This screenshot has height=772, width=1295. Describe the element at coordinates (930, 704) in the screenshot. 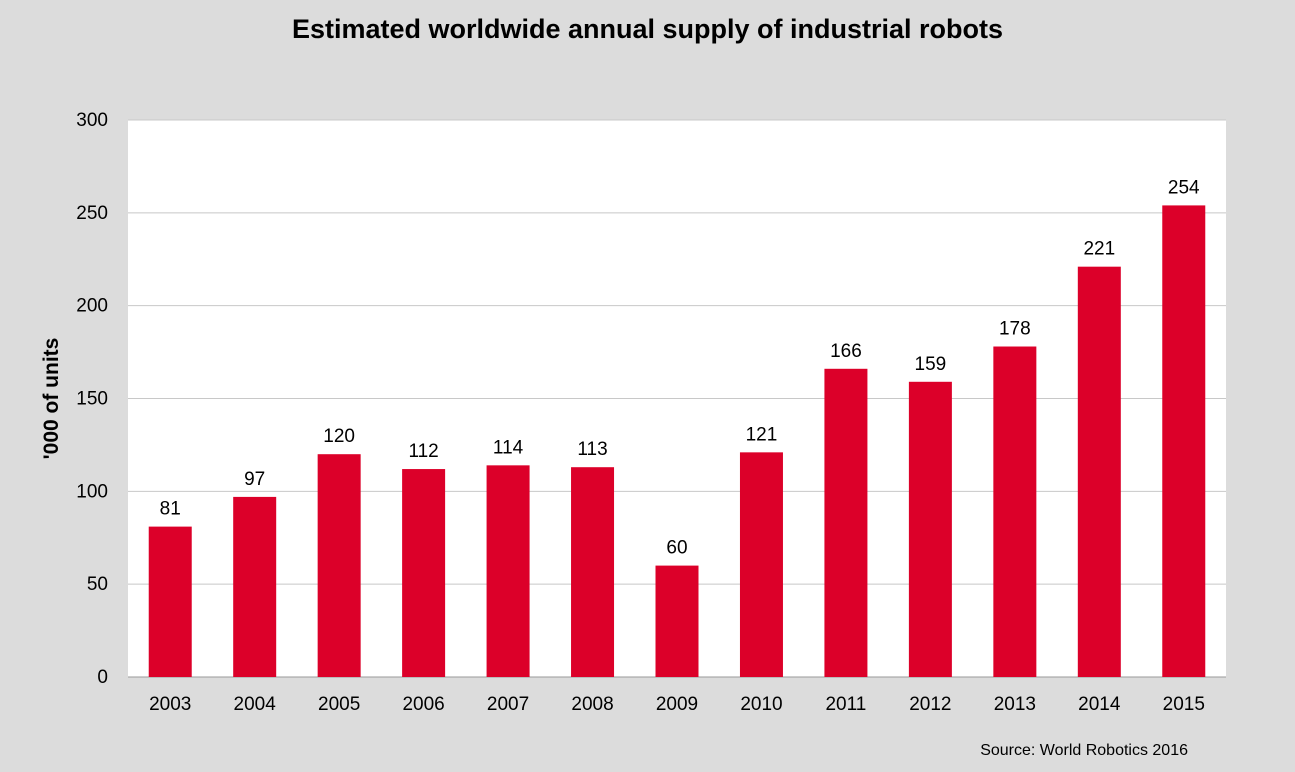

I see `x-tick-label: 2012` at that location.